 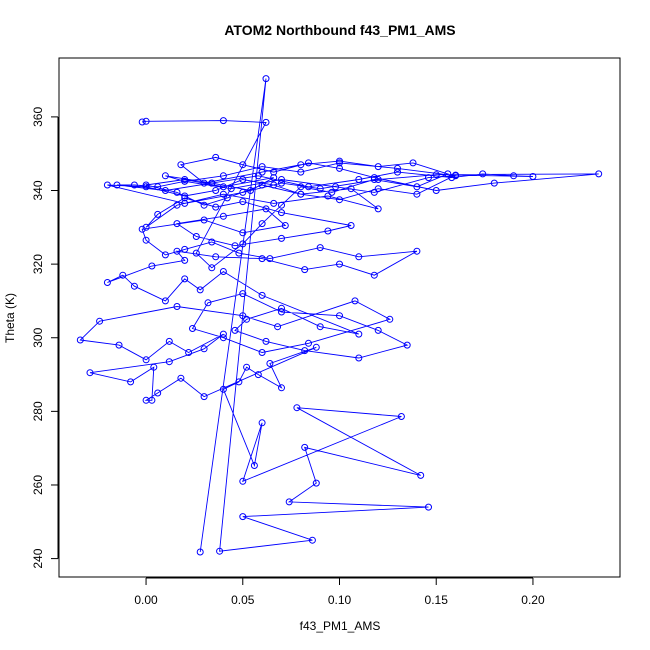 What do you see at coordinates (38, 485) in the screenshot?
I see `y-tick-label: 260` at bounding box center [38, 485].